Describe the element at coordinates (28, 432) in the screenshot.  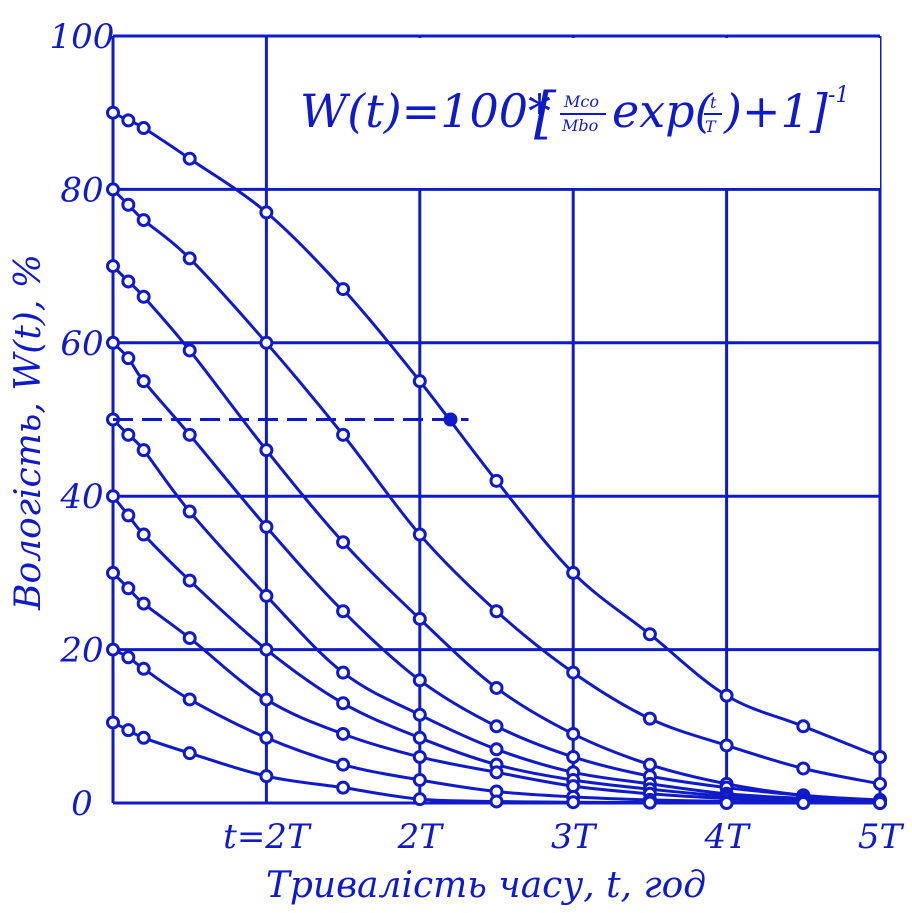
I see `y-axis-title: Вологість, W(t), %` at that location.